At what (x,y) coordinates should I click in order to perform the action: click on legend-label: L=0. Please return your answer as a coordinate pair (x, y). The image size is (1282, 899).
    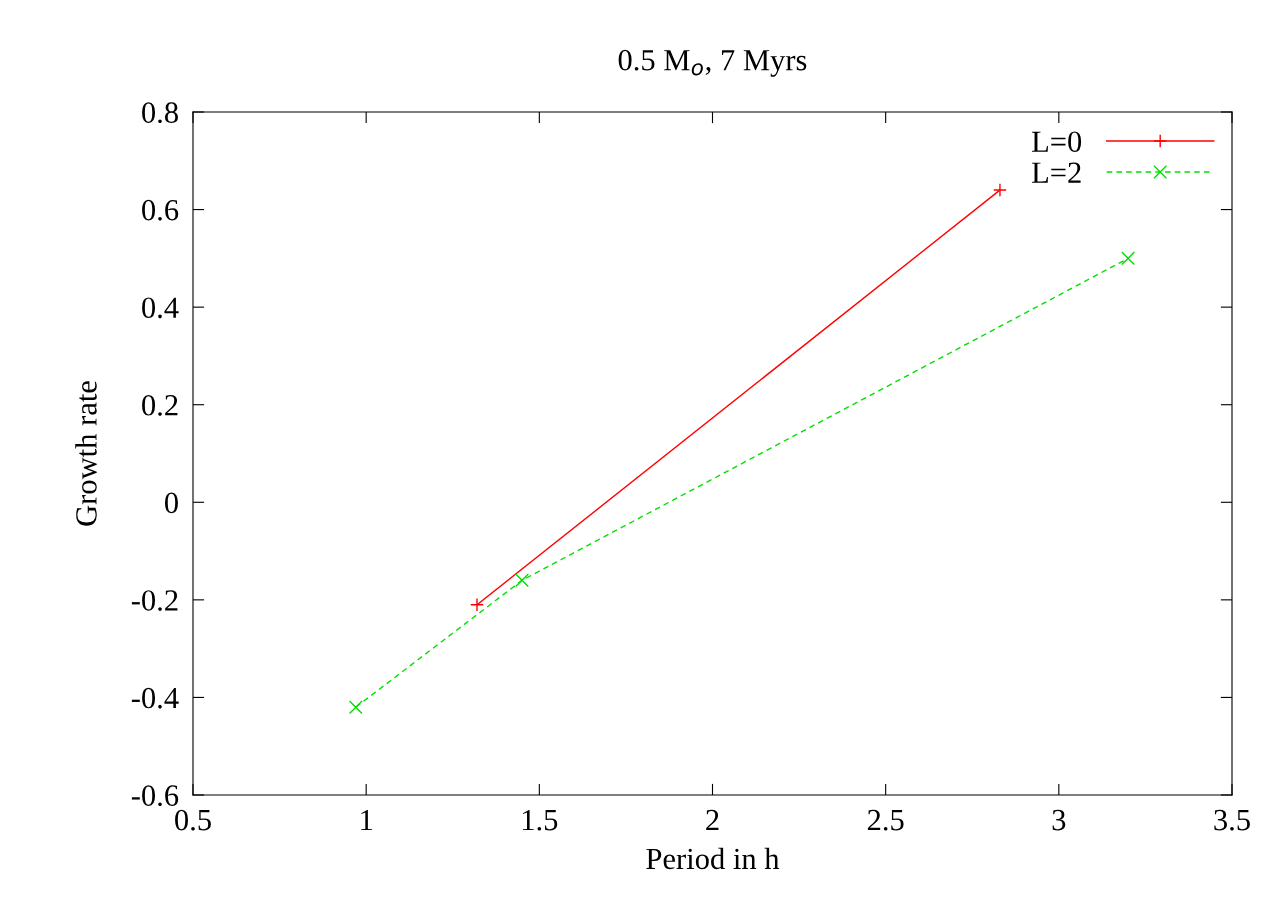
    Looking at the image, I should click on (1056, 142).